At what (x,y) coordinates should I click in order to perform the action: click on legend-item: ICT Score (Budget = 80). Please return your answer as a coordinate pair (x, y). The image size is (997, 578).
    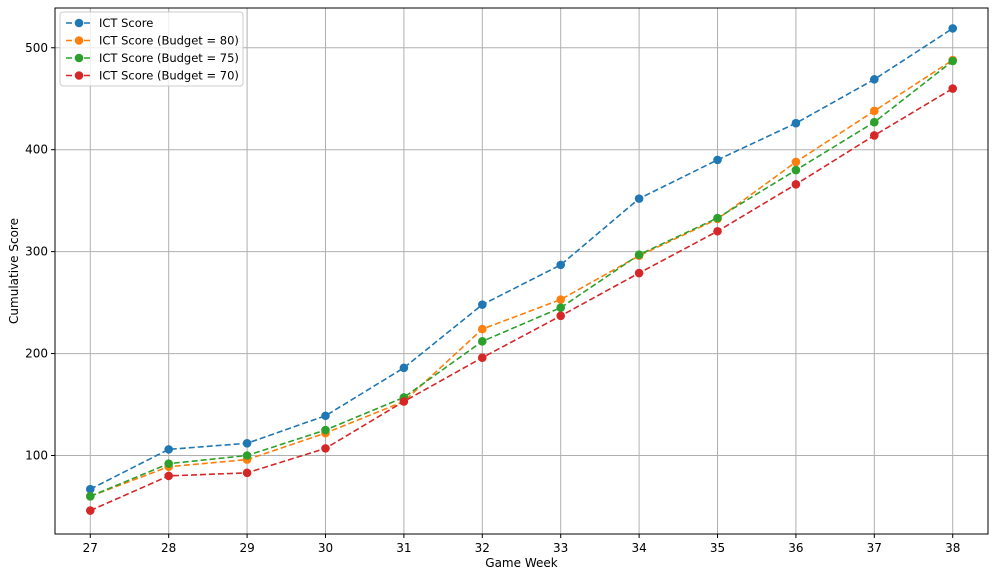
    Looking at the image, I should click on (152, 41).